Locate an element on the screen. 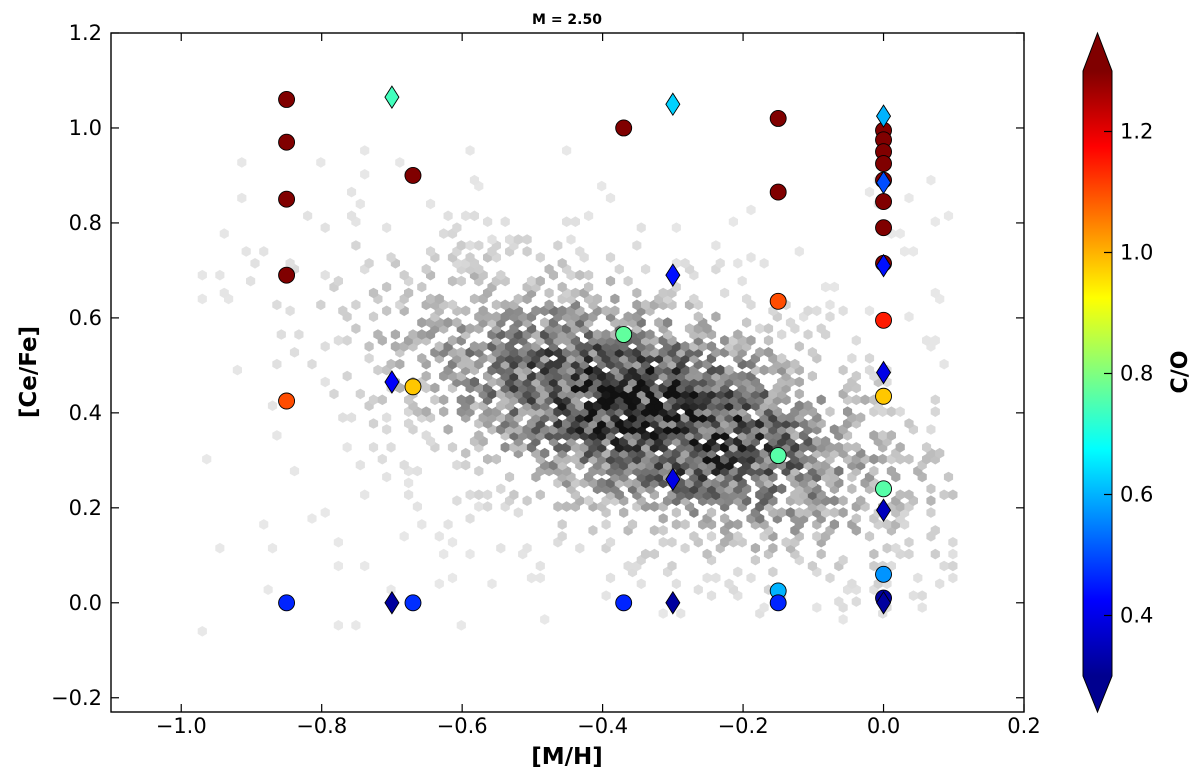 The image size is (1200, 775). y-tick-label: 0.4 is located at coordinates (85, 413).